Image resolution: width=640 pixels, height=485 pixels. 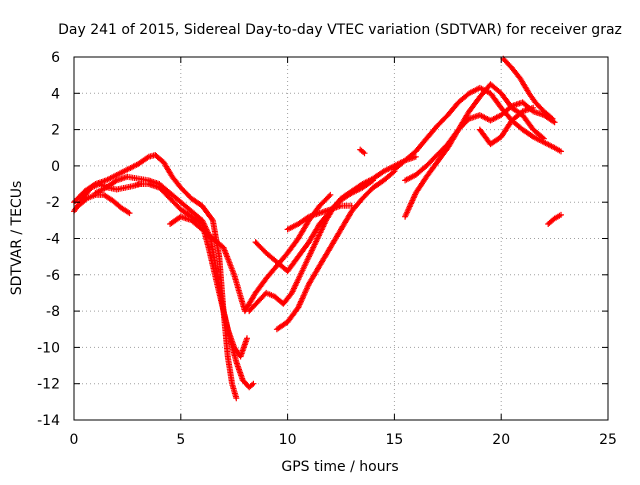 I want to click on x-axis-label: GPS time / hours, so click(x=339, y=467).